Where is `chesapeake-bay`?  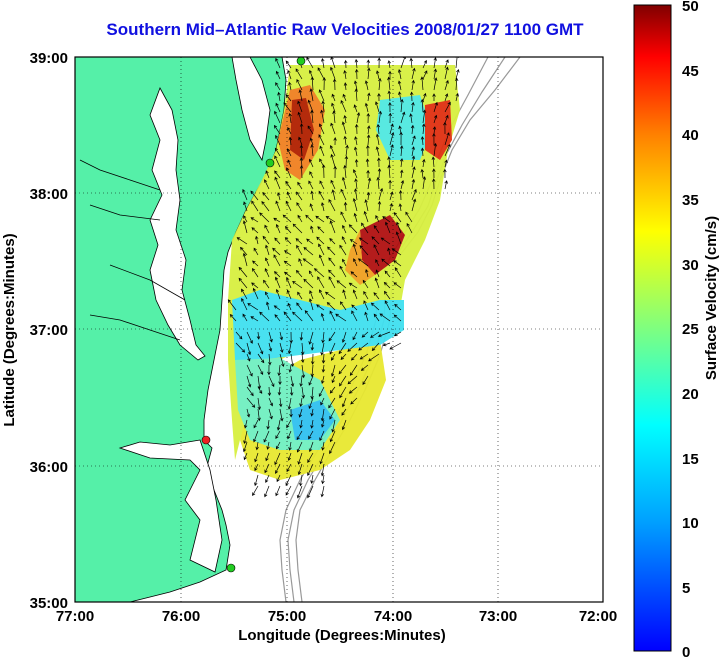 chesapeake-bay is located at coordinates (177, 224).